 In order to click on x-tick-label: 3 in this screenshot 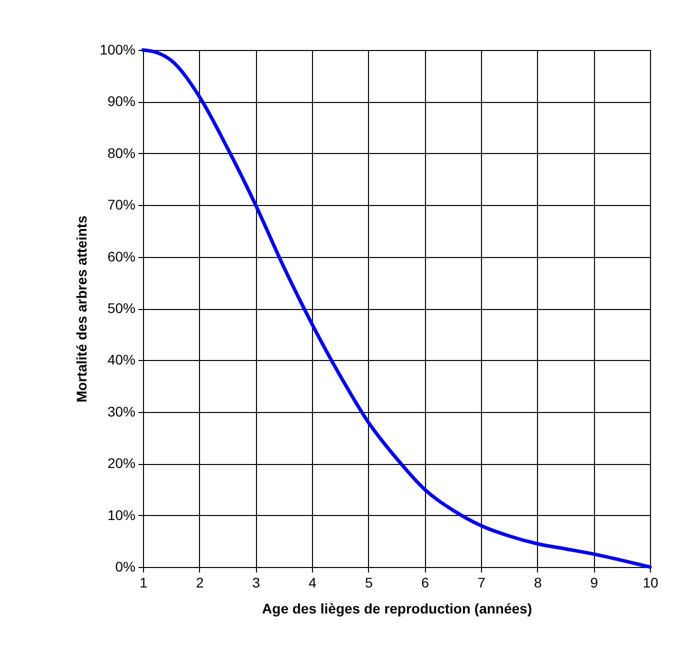, I will do `click(256, 582)`.